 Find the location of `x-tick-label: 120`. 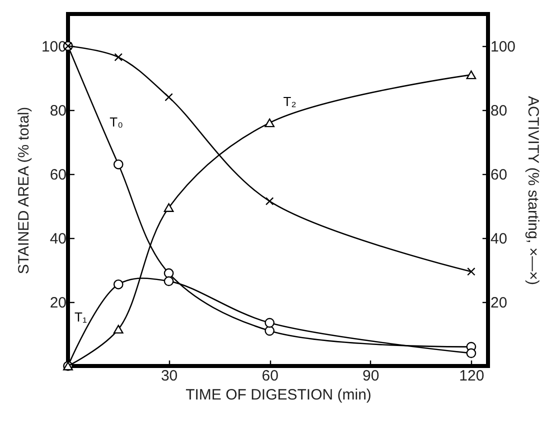

x-tick-label: 120 is located at coordinates (471, 376).